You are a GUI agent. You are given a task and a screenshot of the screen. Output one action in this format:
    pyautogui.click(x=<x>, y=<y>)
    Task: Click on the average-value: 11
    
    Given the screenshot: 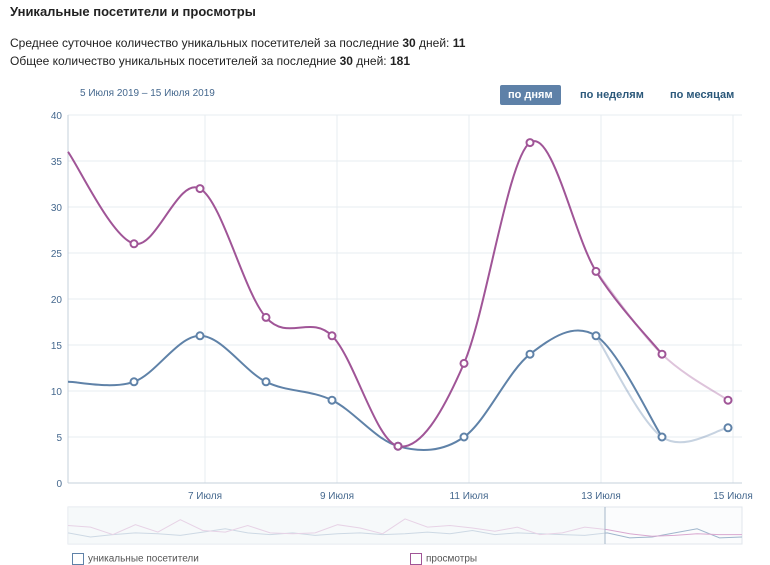 What is the action you would take?
    pyautogui.click(x=459, y=43)
    